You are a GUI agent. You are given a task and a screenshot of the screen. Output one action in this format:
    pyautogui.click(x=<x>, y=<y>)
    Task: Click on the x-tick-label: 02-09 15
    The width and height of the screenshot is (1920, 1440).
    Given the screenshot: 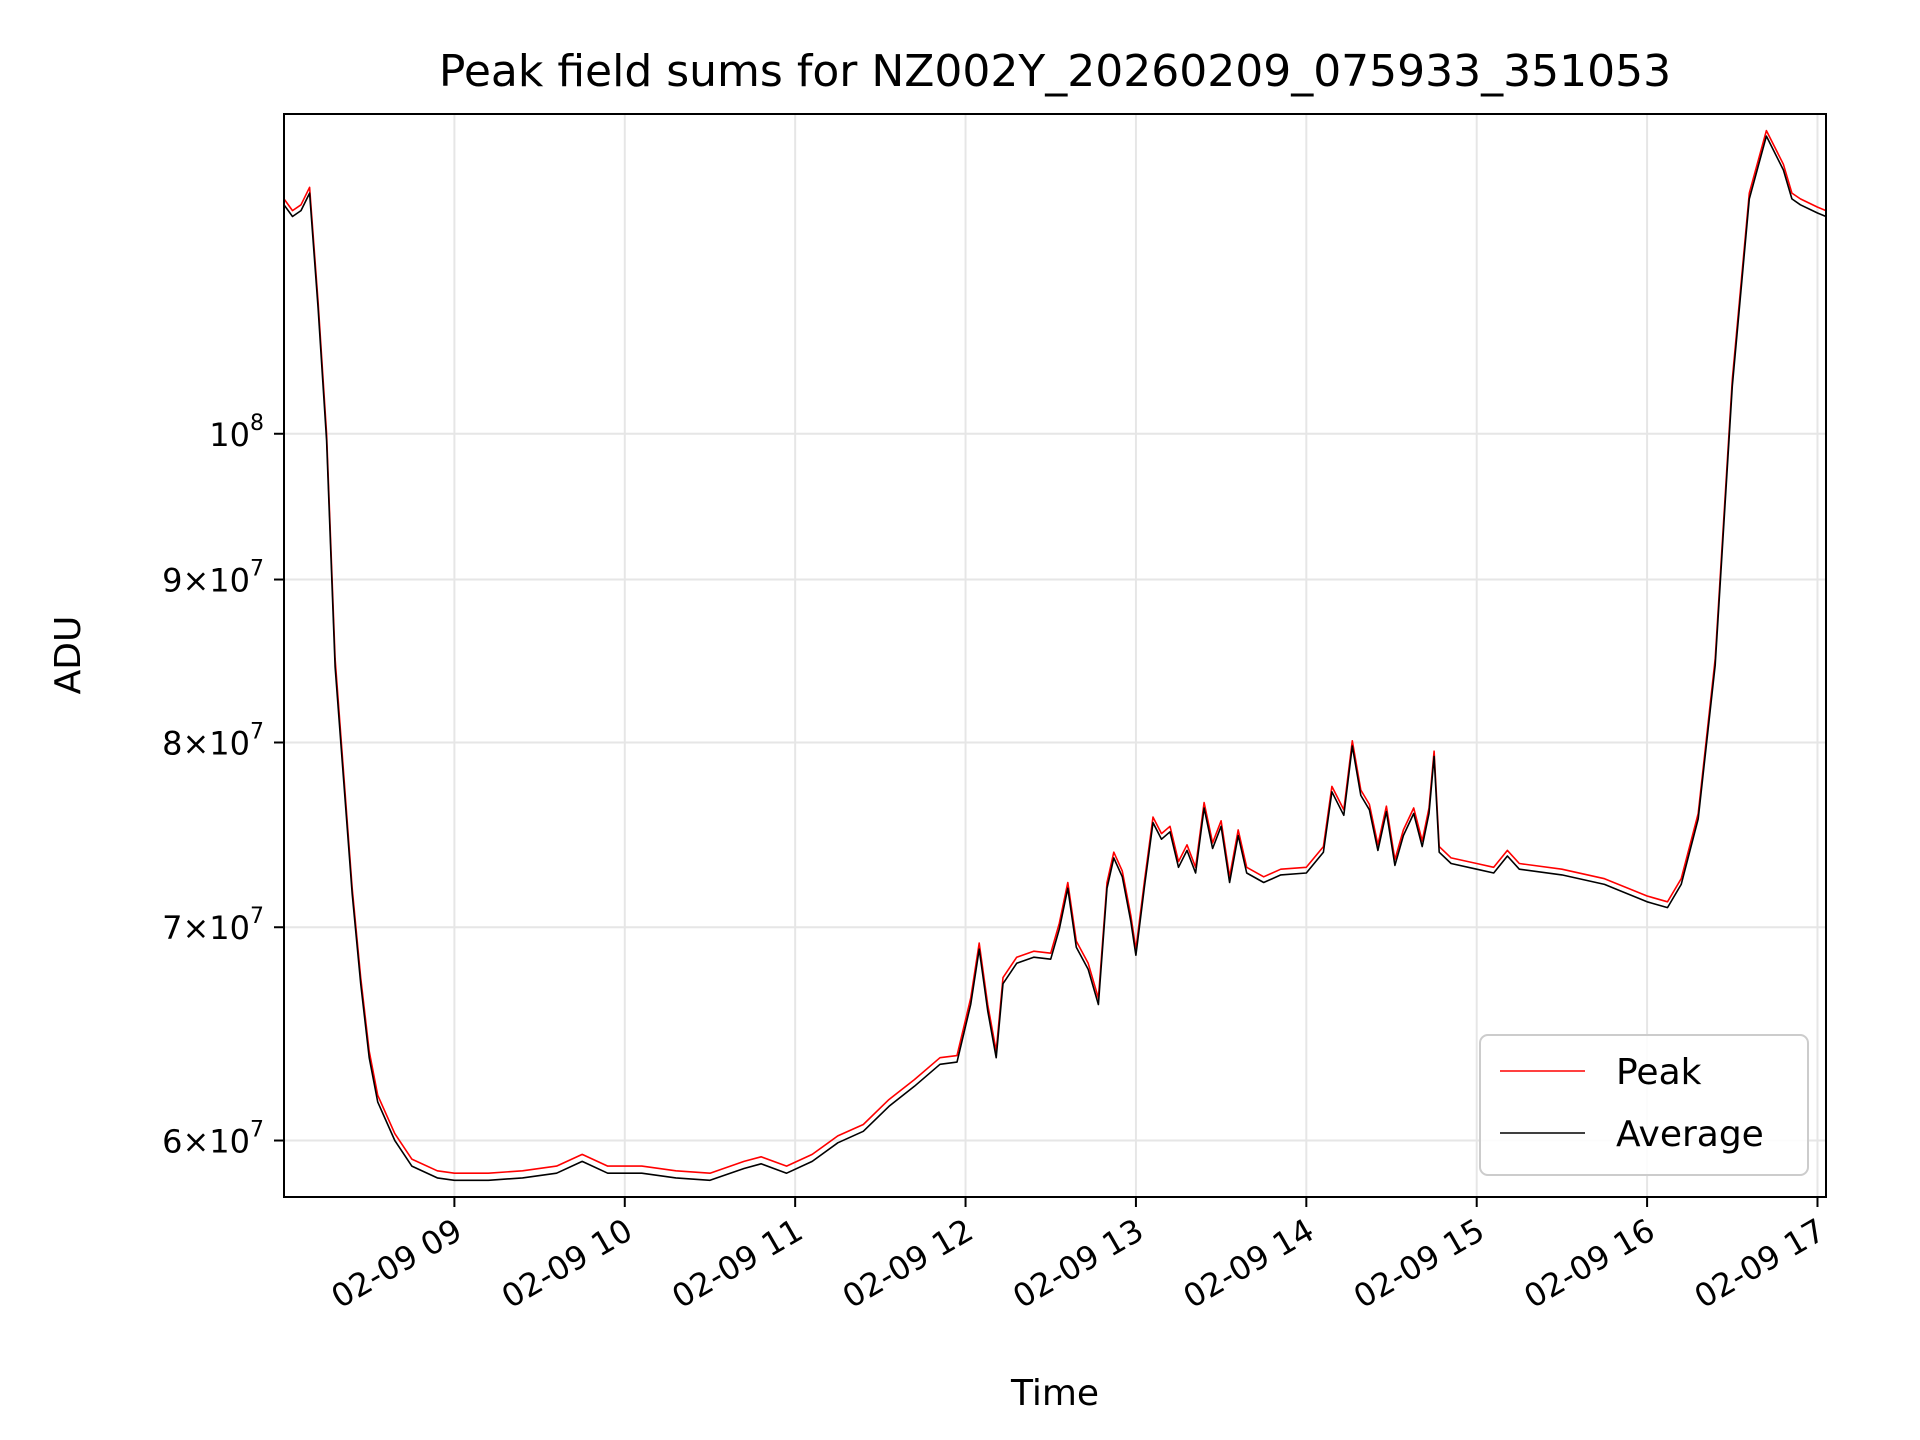 What is the action you would take?
    pyautogui.click(x=1419, y=1263)
    